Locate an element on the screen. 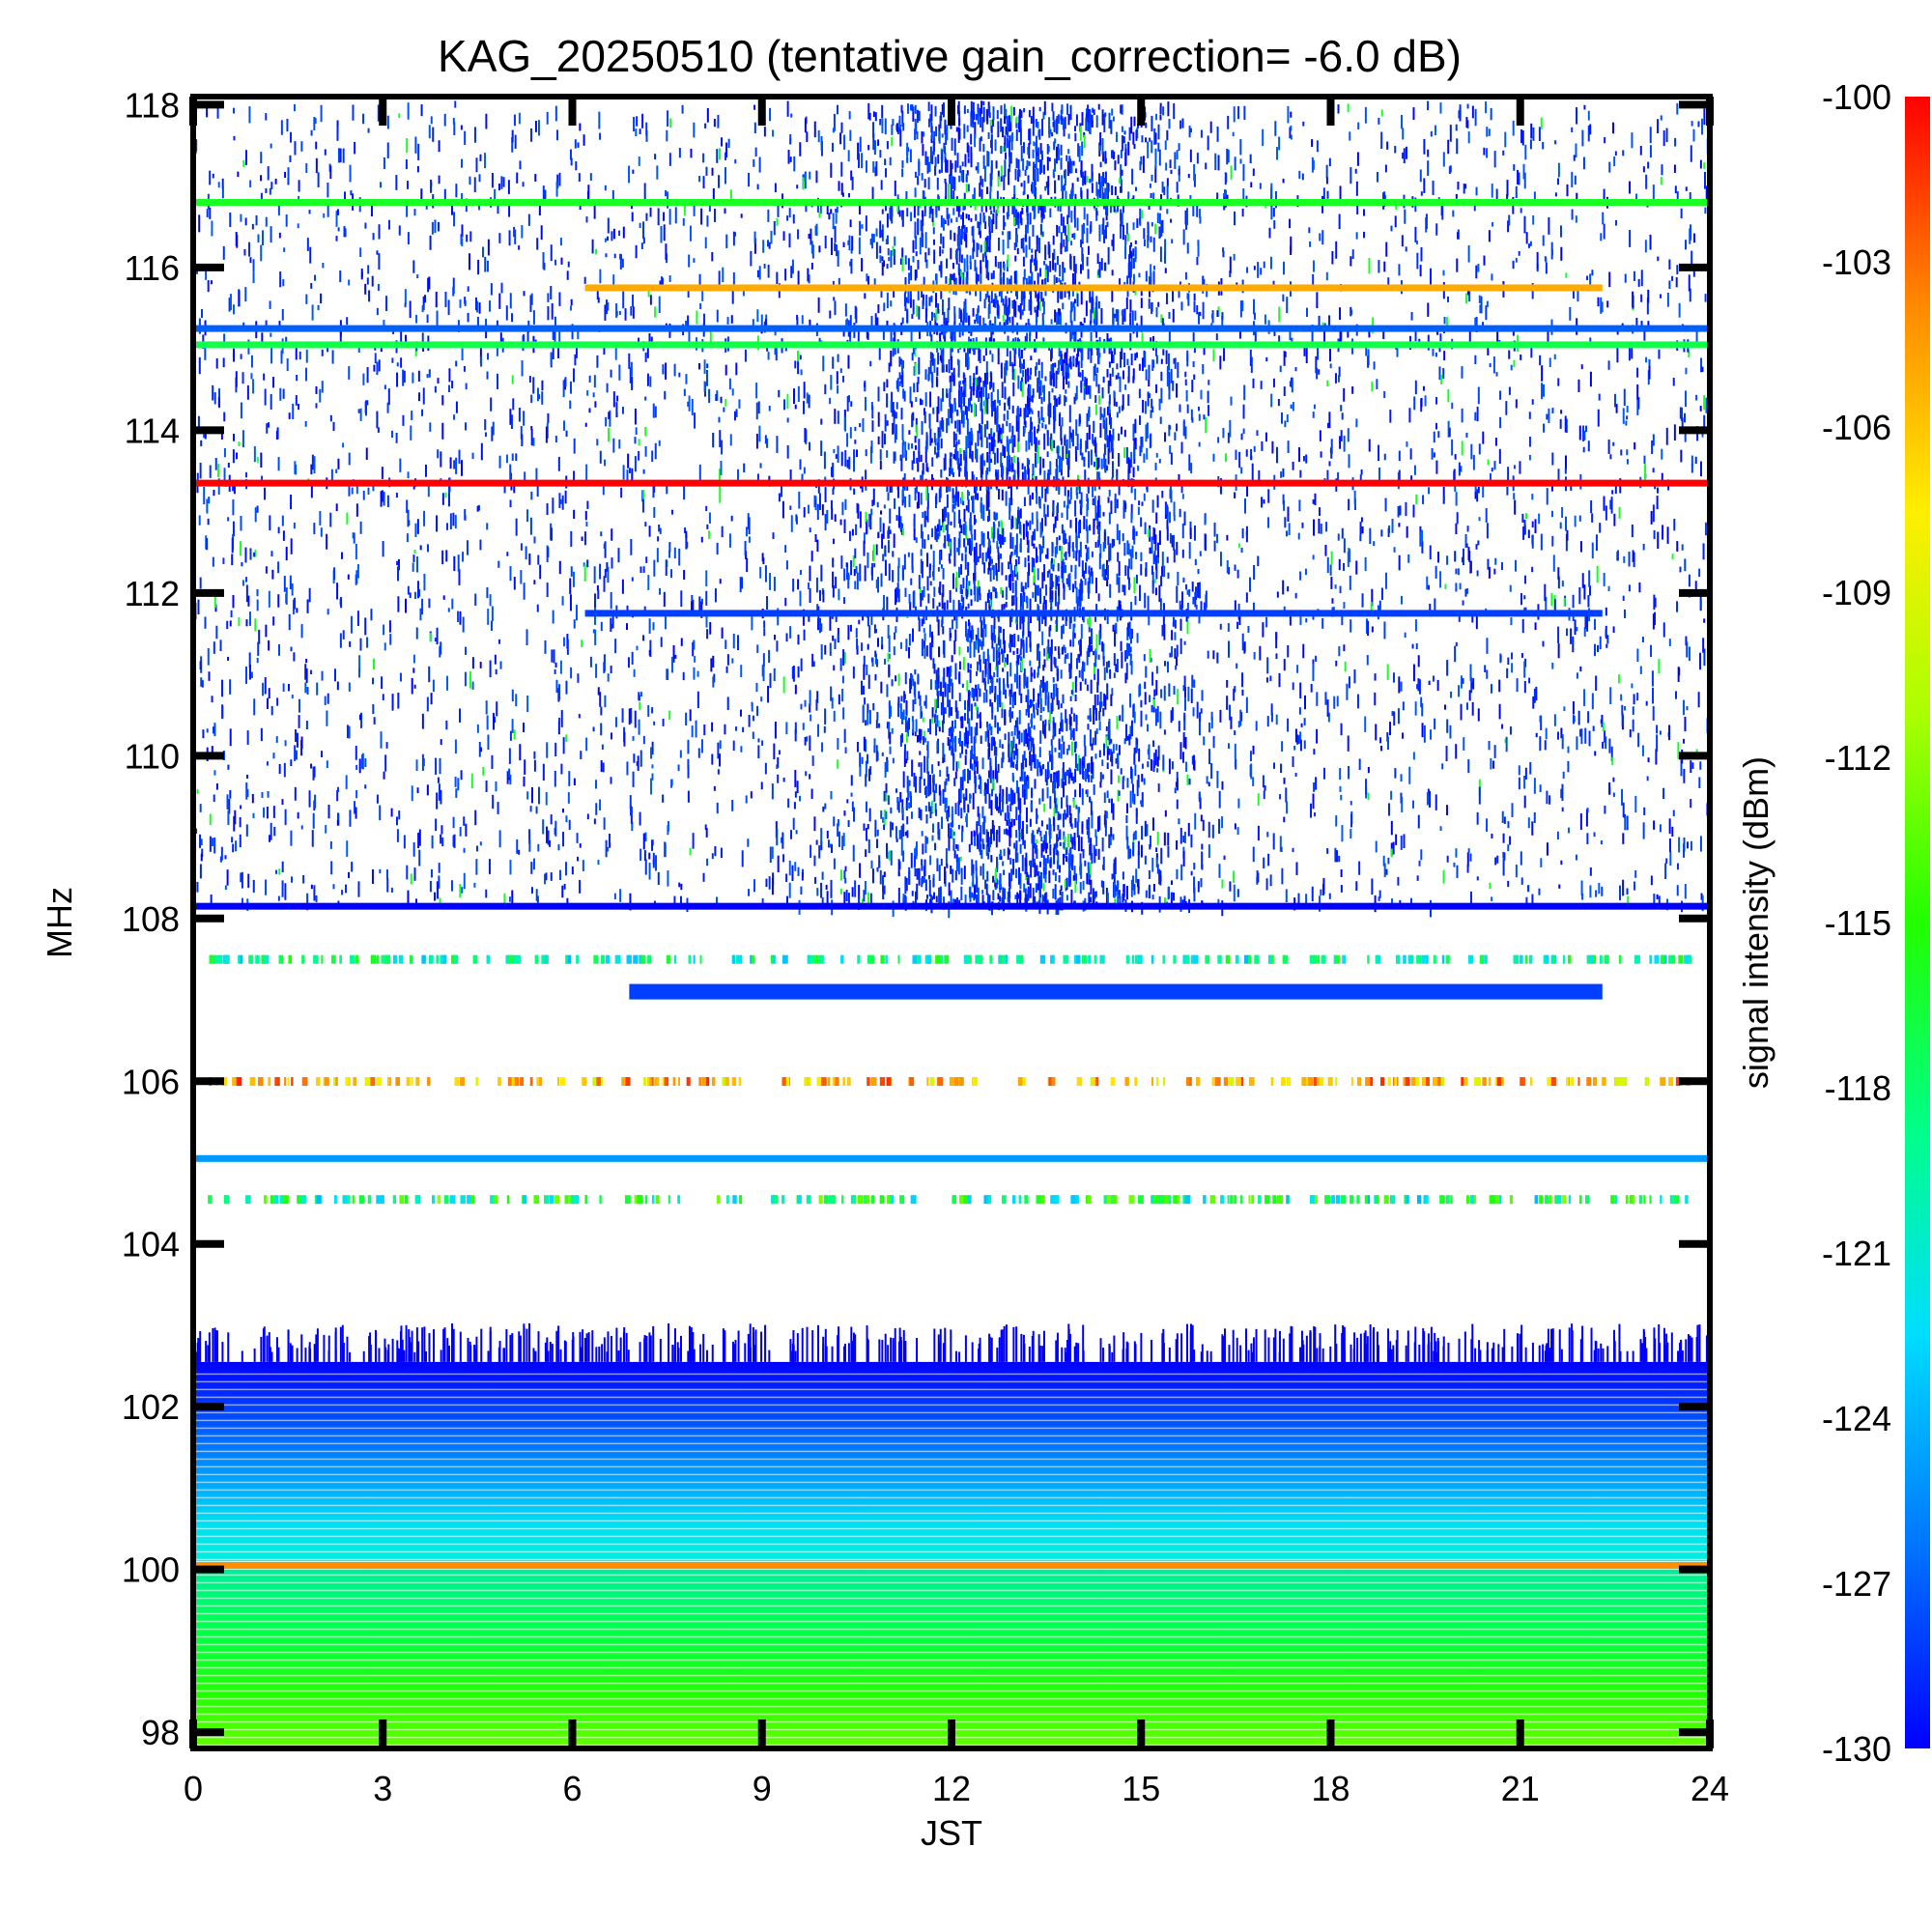  x-axis-label: JST is located at coordinates (951, 1833).